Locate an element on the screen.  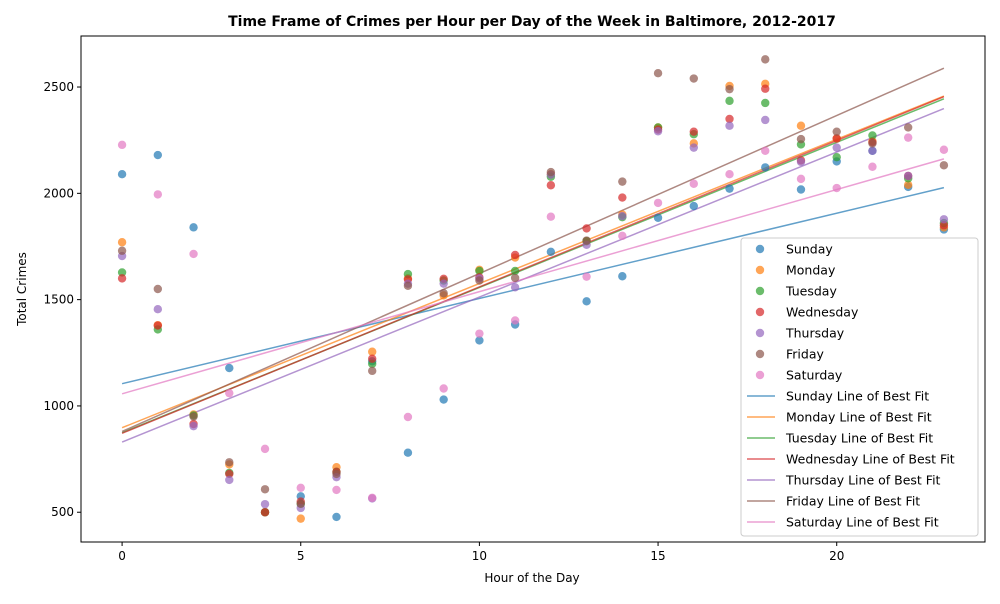
legend-fit-label-monday: Monday Line of Best Fit is located at coordinates (859, 417).